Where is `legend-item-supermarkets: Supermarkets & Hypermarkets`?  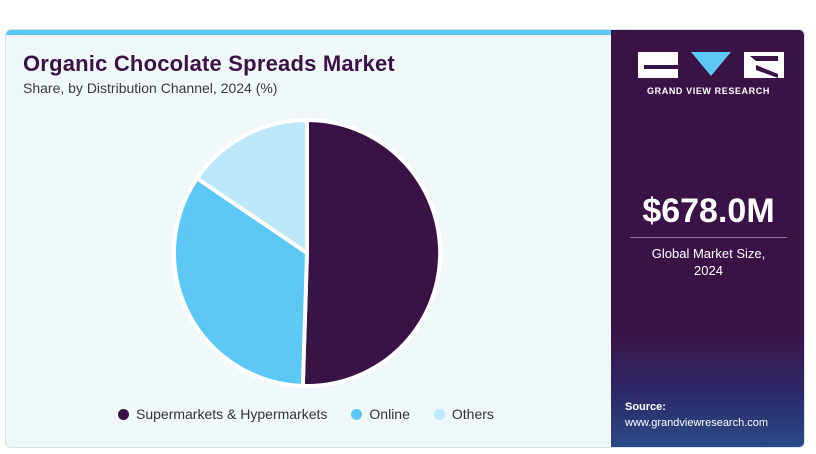
legend-item-supermarkets: Supermarkets & Hypermarkets is located at coordinates (222, 414).